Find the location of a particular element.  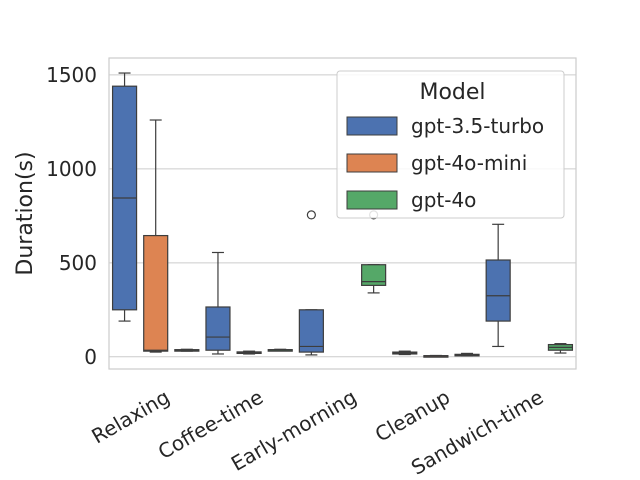

outlier-point is located at coordinates (311, 215).